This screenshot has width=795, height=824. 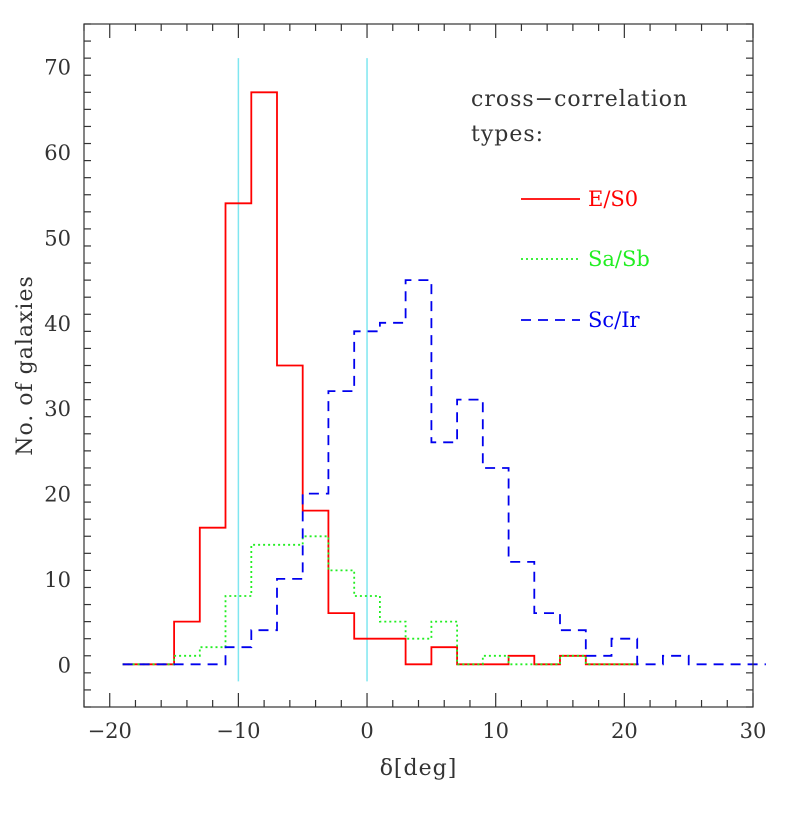 What do you see at coordinates (753, 731) in the screenshot?
I see `x-tick-label: 30` at bounding box center [753, 731].